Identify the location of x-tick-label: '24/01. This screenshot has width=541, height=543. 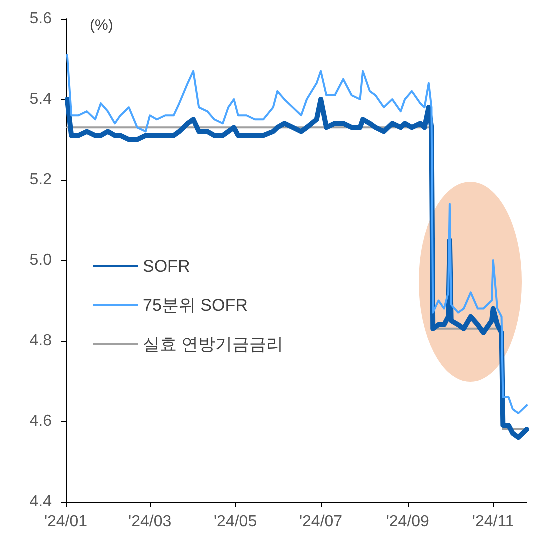
(66, 522).